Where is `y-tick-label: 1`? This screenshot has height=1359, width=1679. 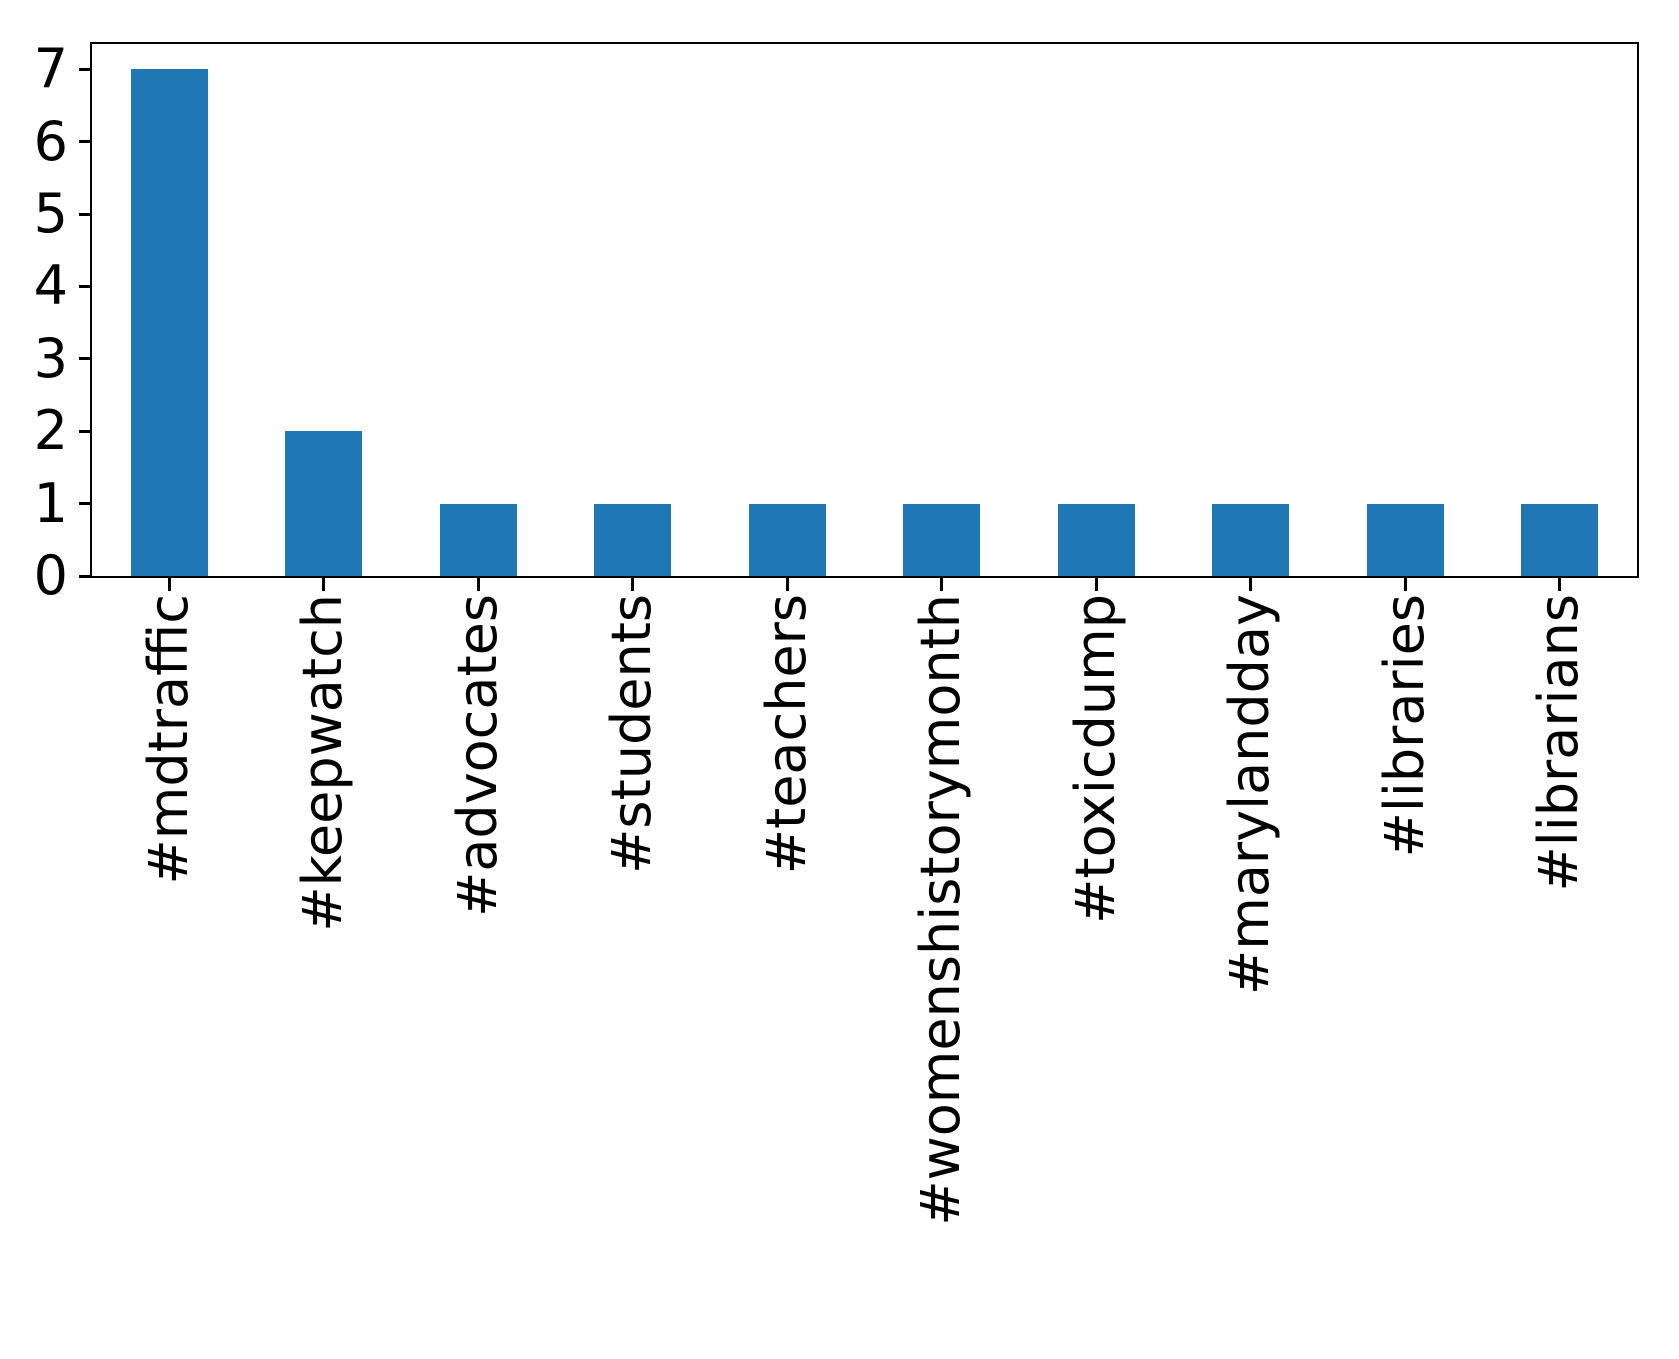
y-tick-label: 1 is located at coordinates (50, 503).